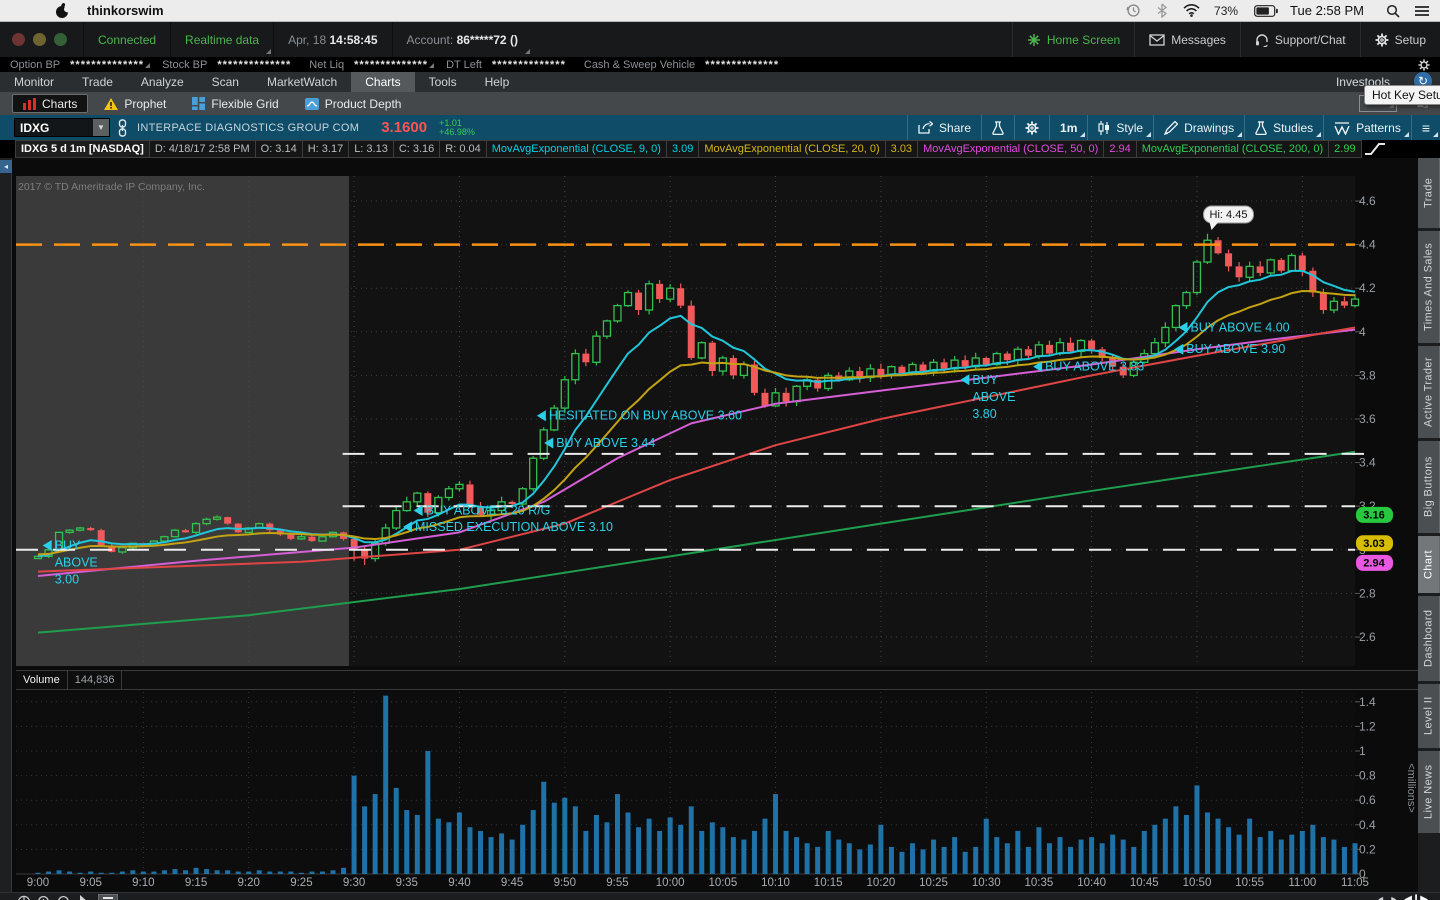  Describe the element at coordinates (122, 127) in the screenshot. I see `link-icon` at that location.